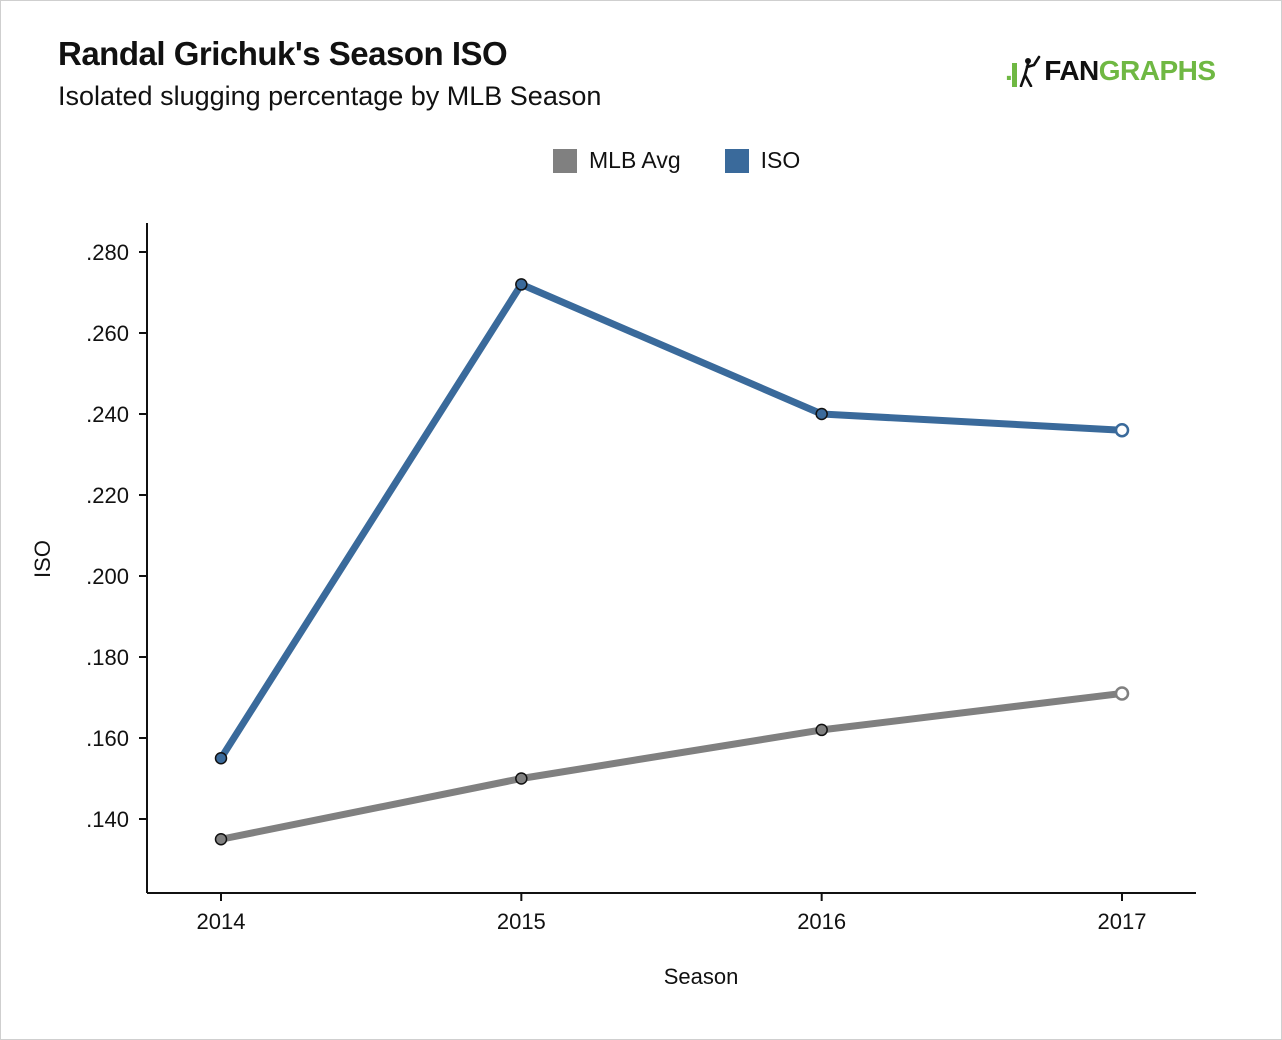 The height and width of the screenshot is (1040, 1282). Describe the element at coordinates (635, 160) in the screenshot. I see `legend-label-mlb-avg: MLB Avg` at that location.